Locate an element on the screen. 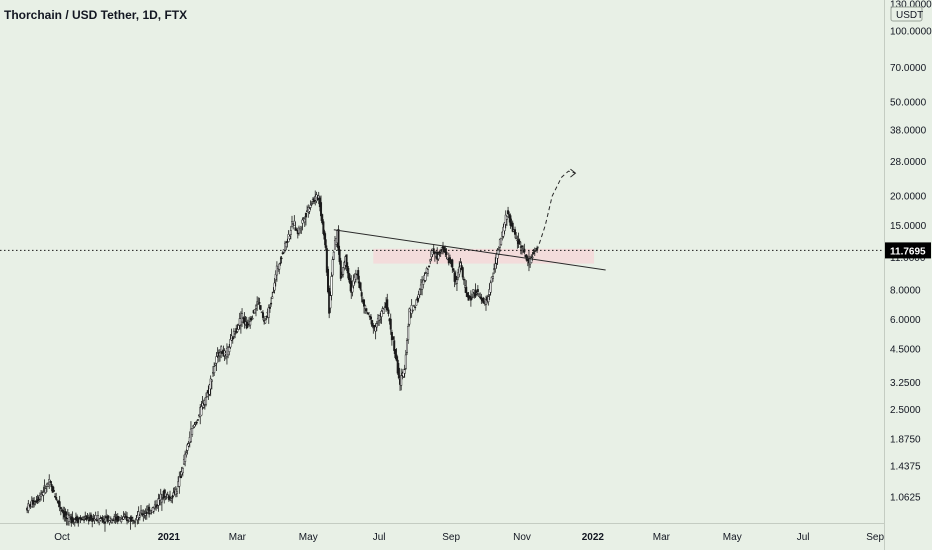 This screenshot has height=550, width=932. currency-badge is located at coordinates (906, 14).